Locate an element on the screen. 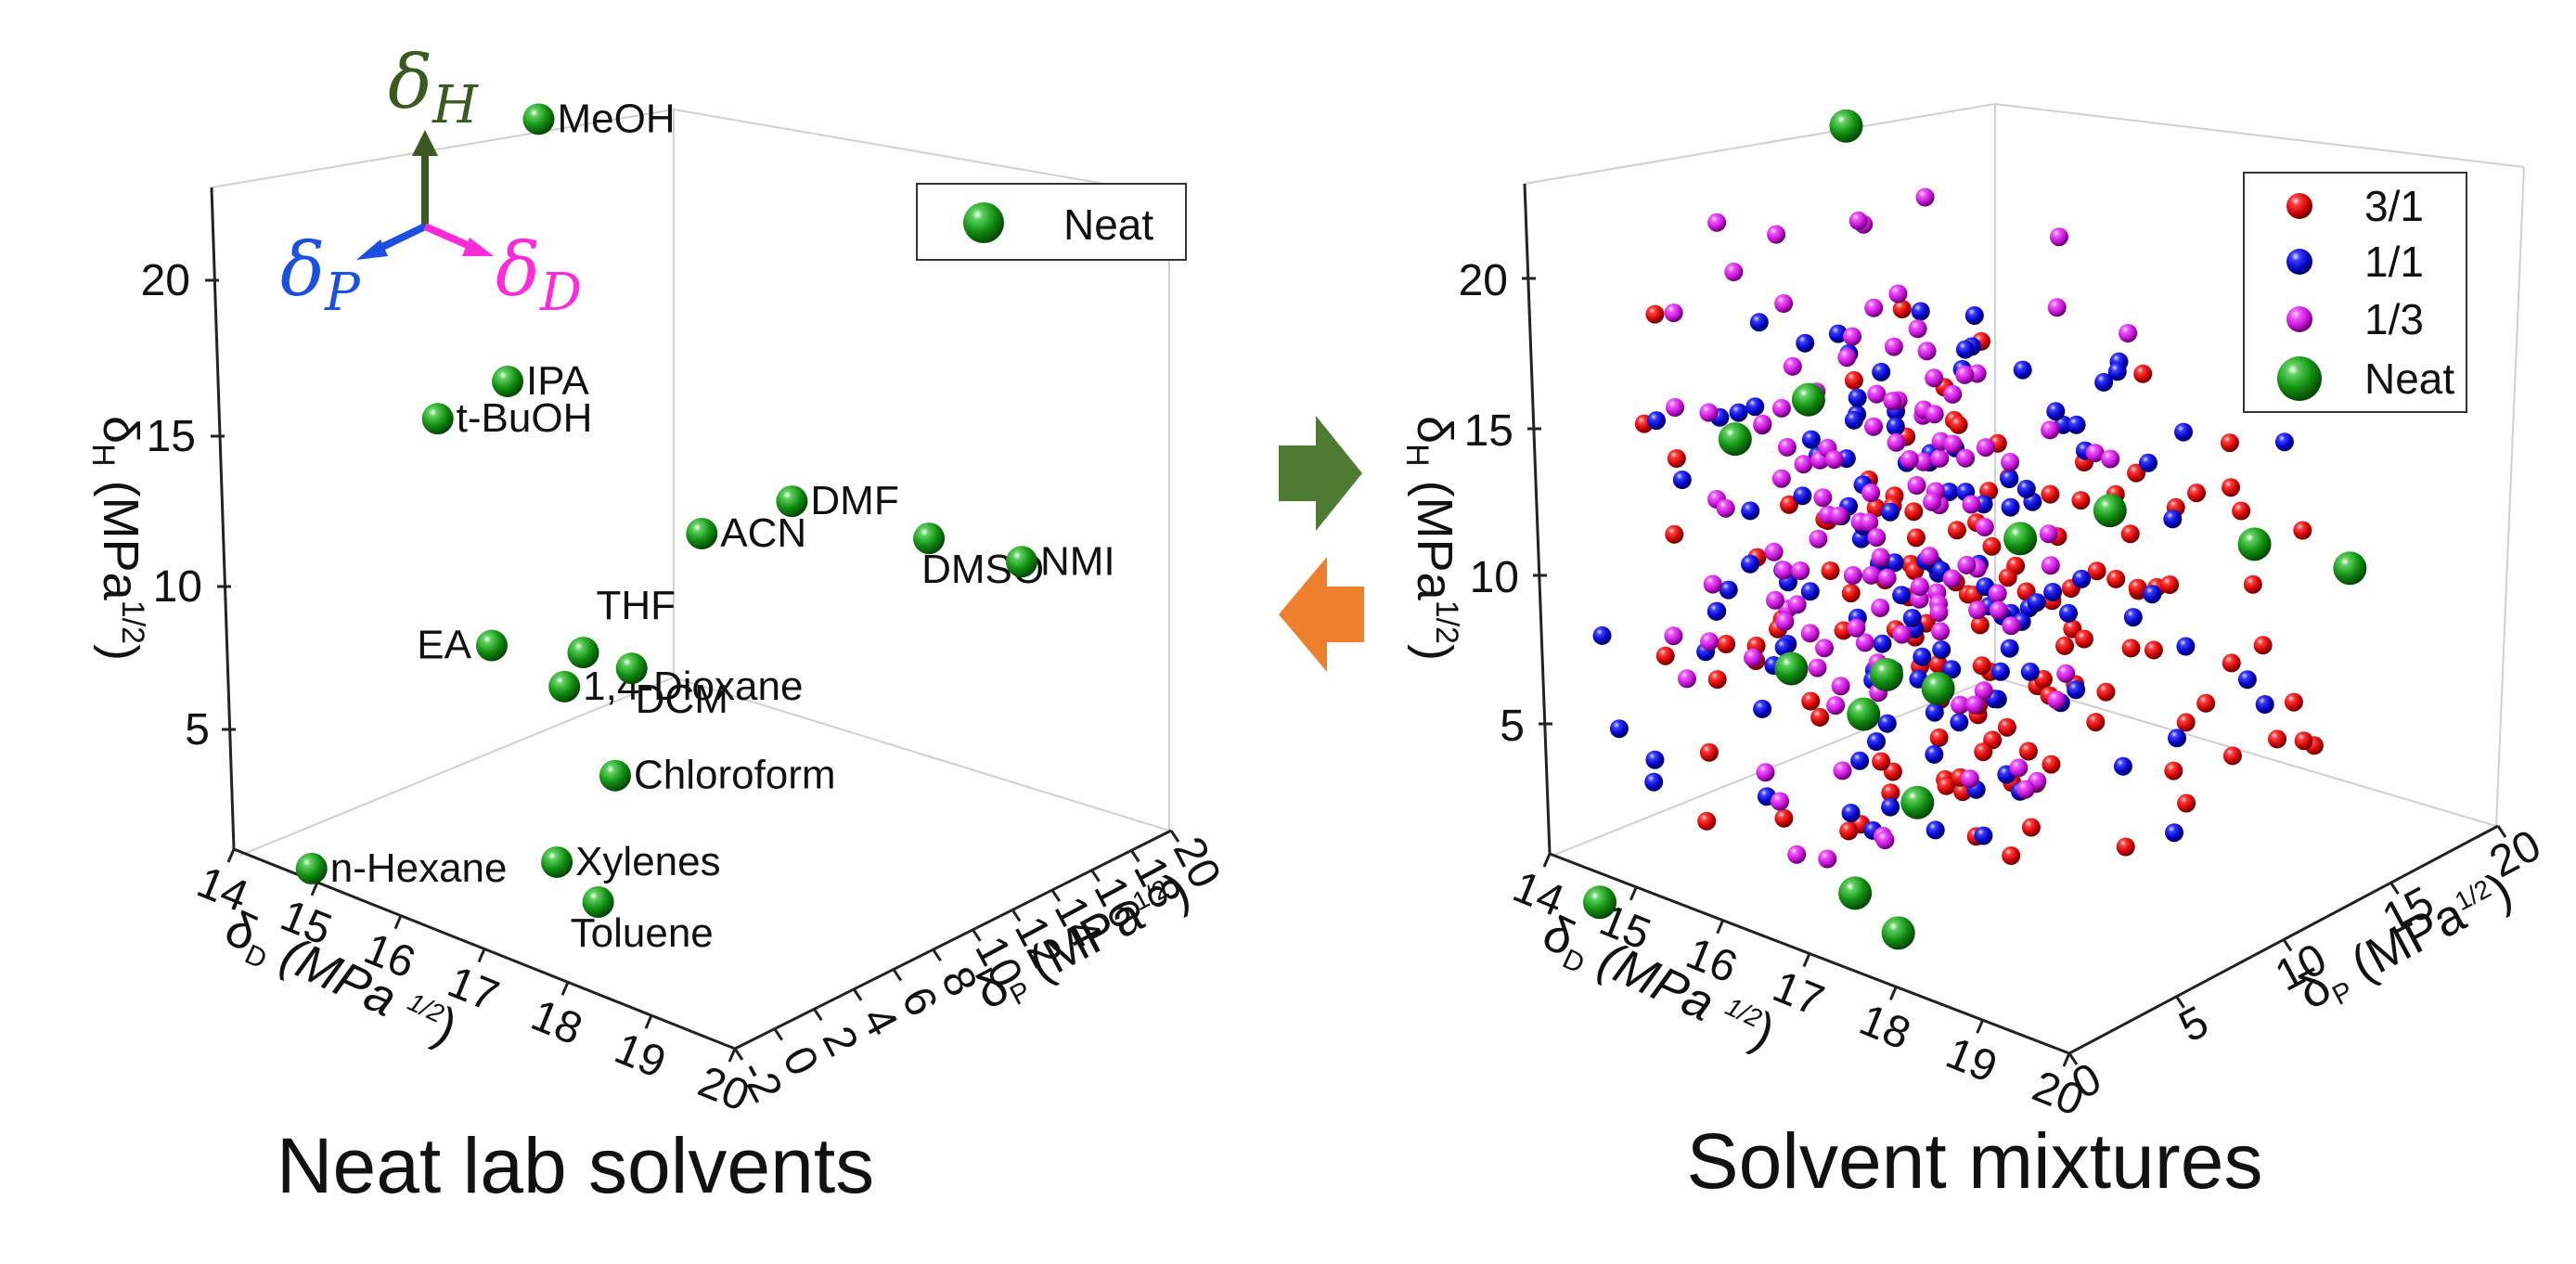  neat-solvent-label: Chloroform is located at coordinates (735, 775).